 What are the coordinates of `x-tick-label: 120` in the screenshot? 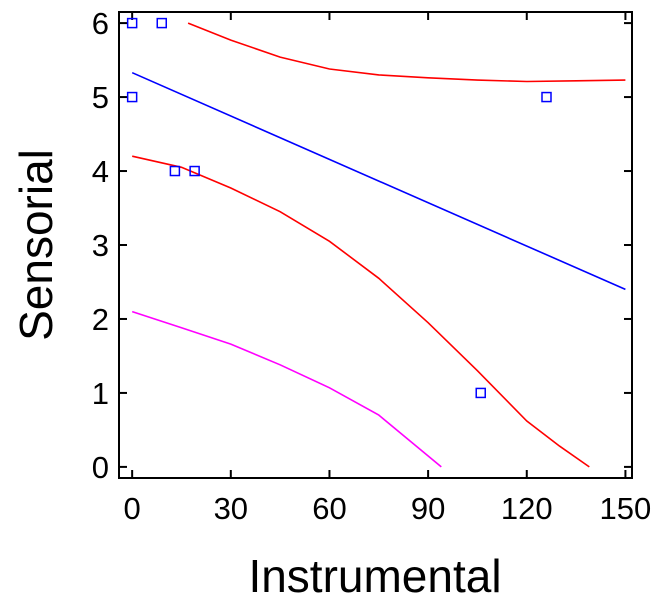 It's located at (527, 508).